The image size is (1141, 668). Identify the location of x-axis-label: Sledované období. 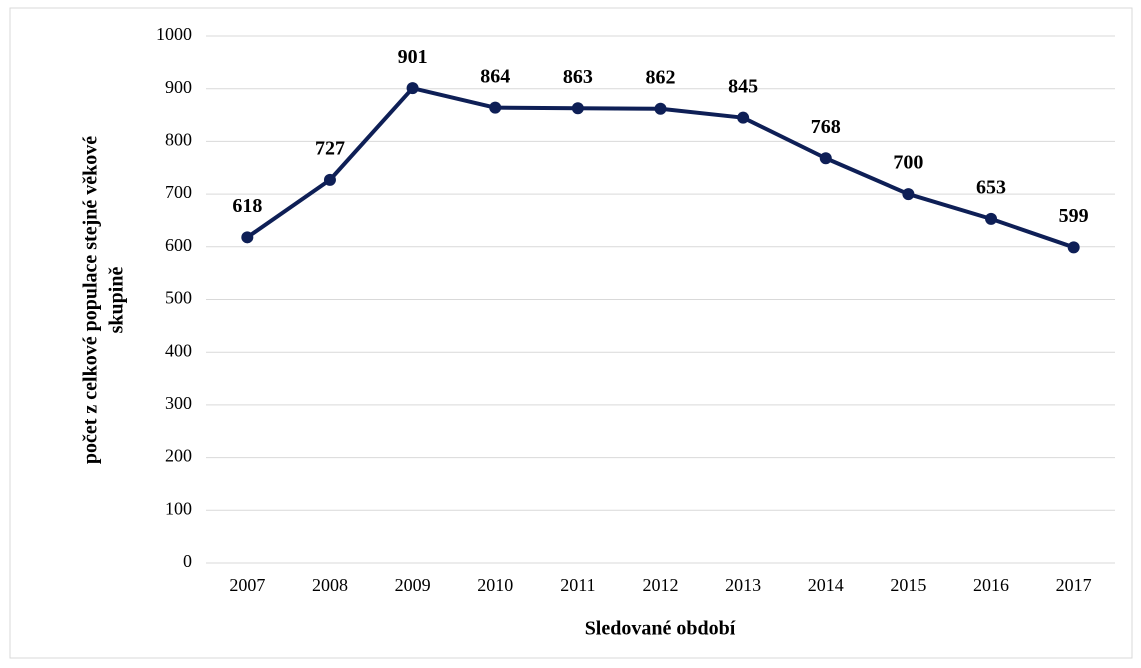
(660, 629).